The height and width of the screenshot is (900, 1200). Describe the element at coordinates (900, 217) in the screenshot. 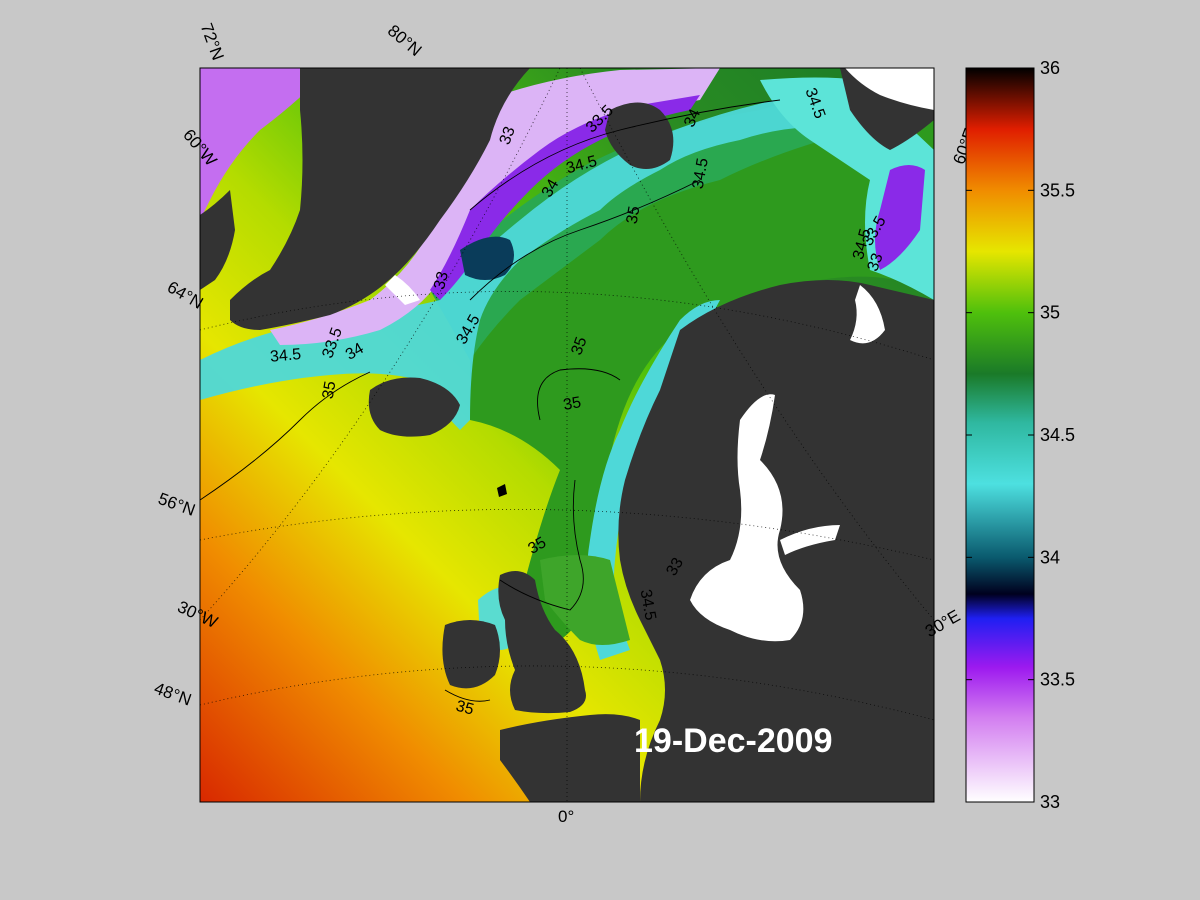

I see `white-sea-purple` at that location.